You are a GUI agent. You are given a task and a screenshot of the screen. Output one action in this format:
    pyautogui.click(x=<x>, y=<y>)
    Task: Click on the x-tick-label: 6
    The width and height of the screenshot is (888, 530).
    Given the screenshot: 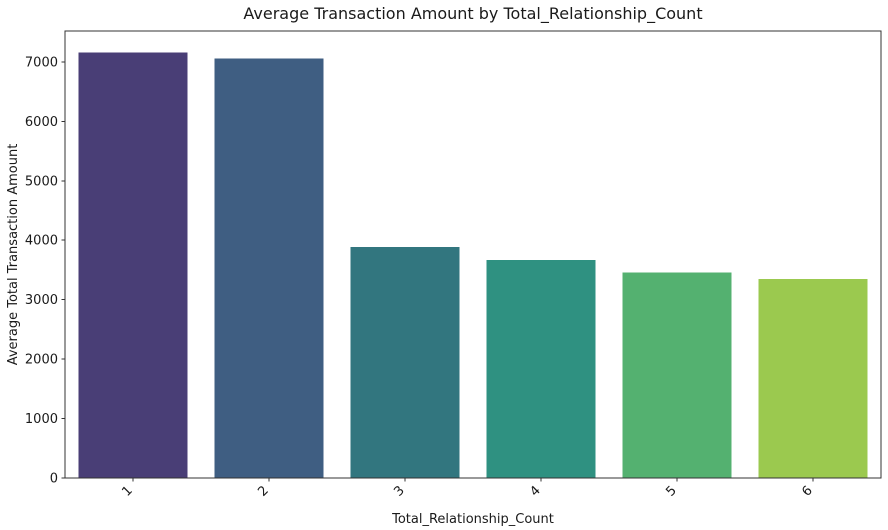 What is the action you would take?
    pyautogui.click(x=807, y=491)
    